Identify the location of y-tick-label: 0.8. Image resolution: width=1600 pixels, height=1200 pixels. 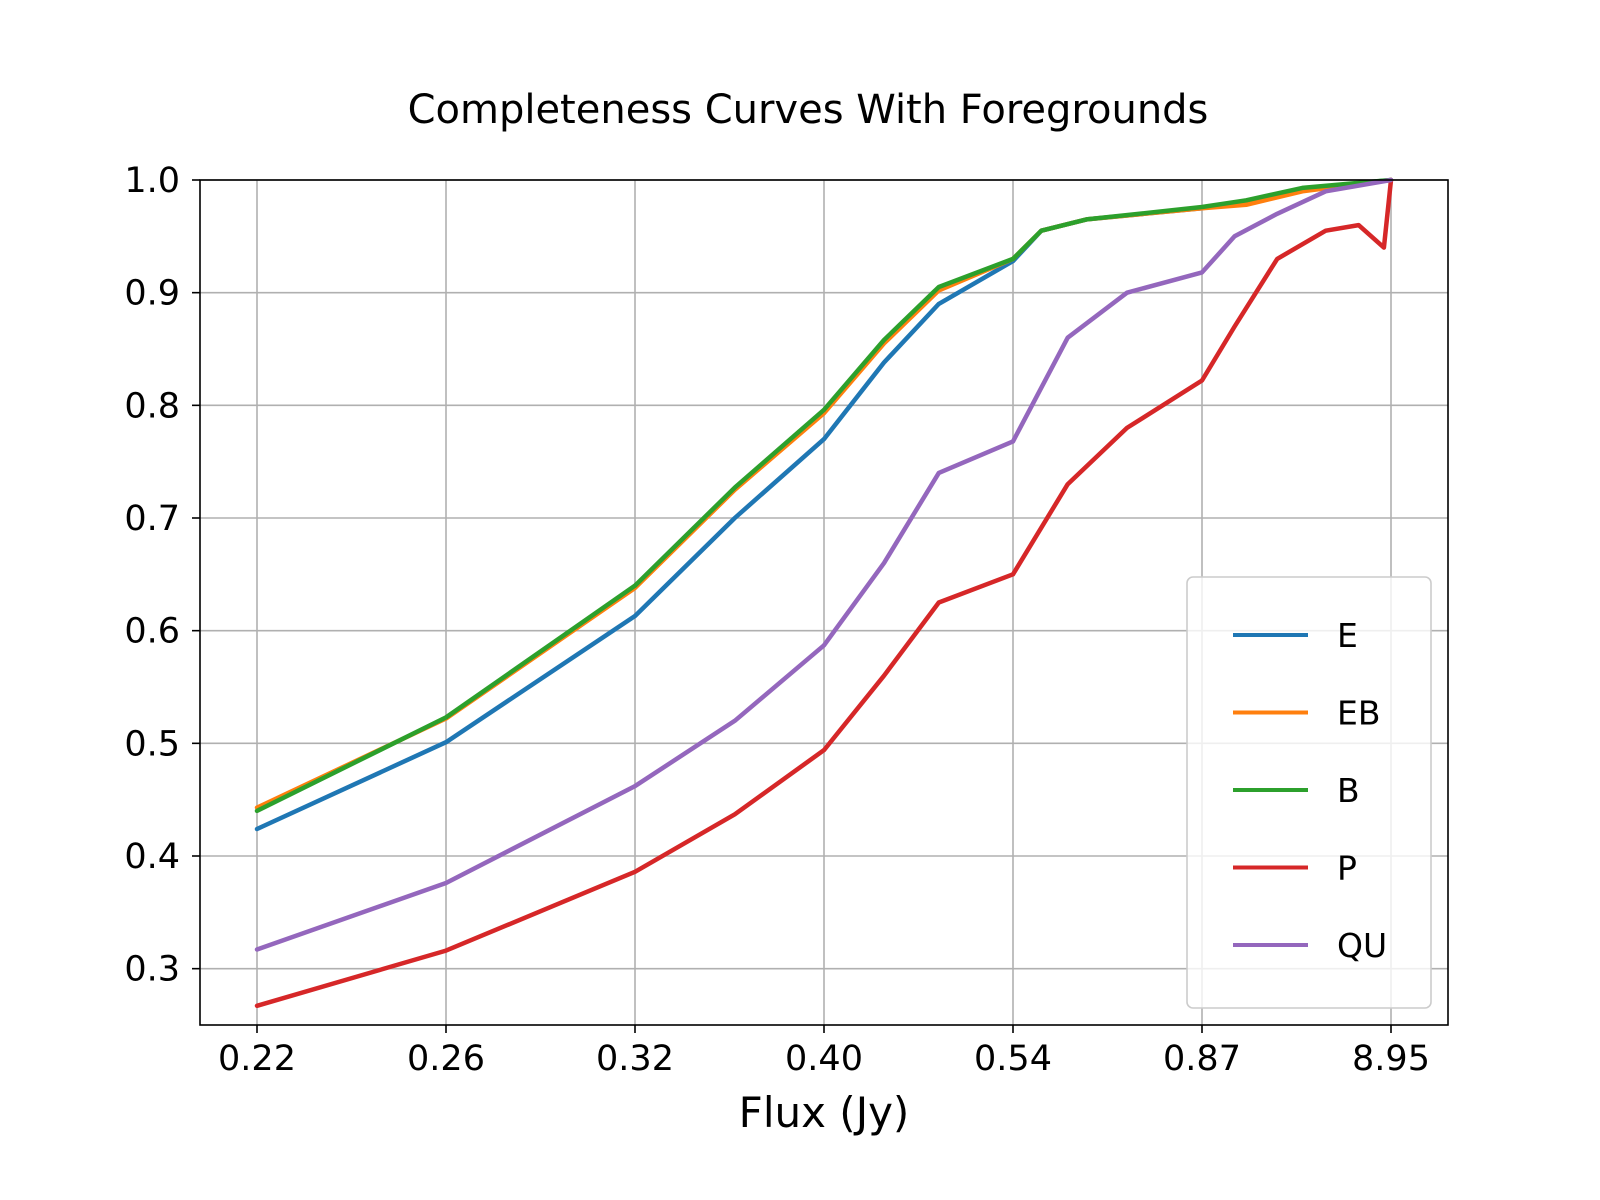
(152, 406).